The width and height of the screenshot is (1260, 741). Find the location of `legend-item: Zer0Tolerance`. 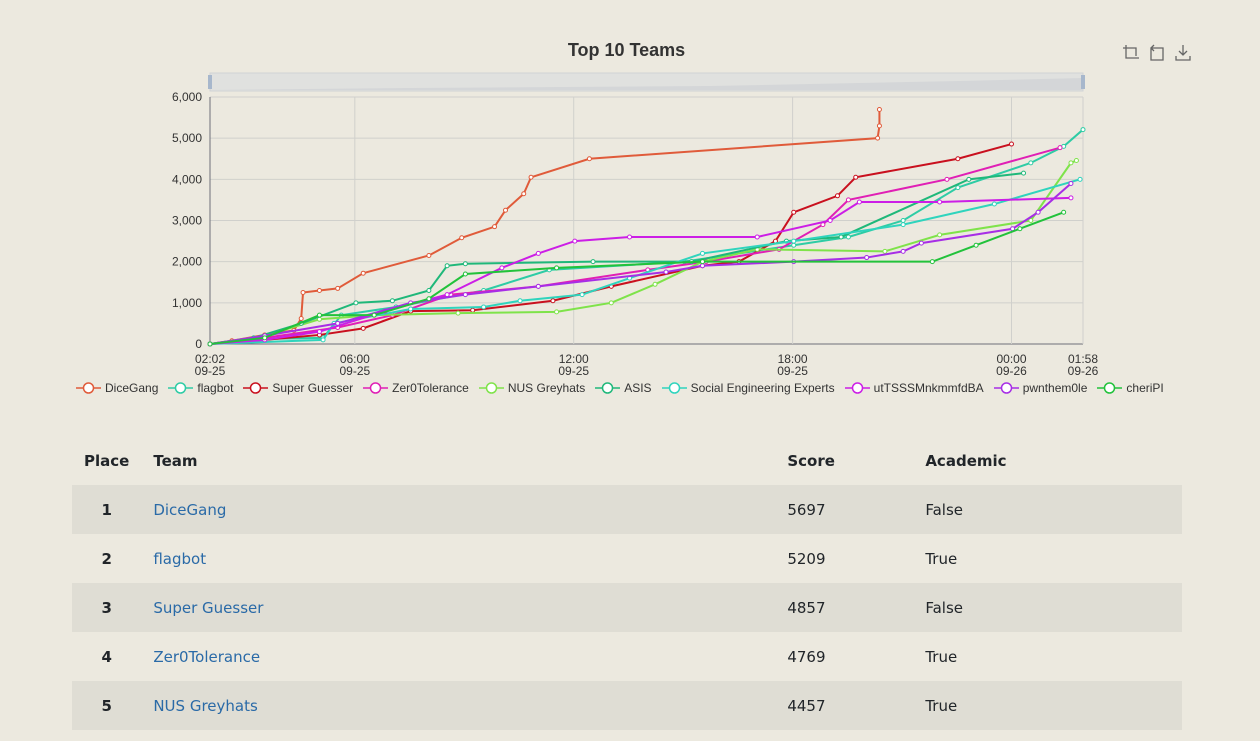

legend-item: Zer0Tolerance is located at coordinates (416, 388).